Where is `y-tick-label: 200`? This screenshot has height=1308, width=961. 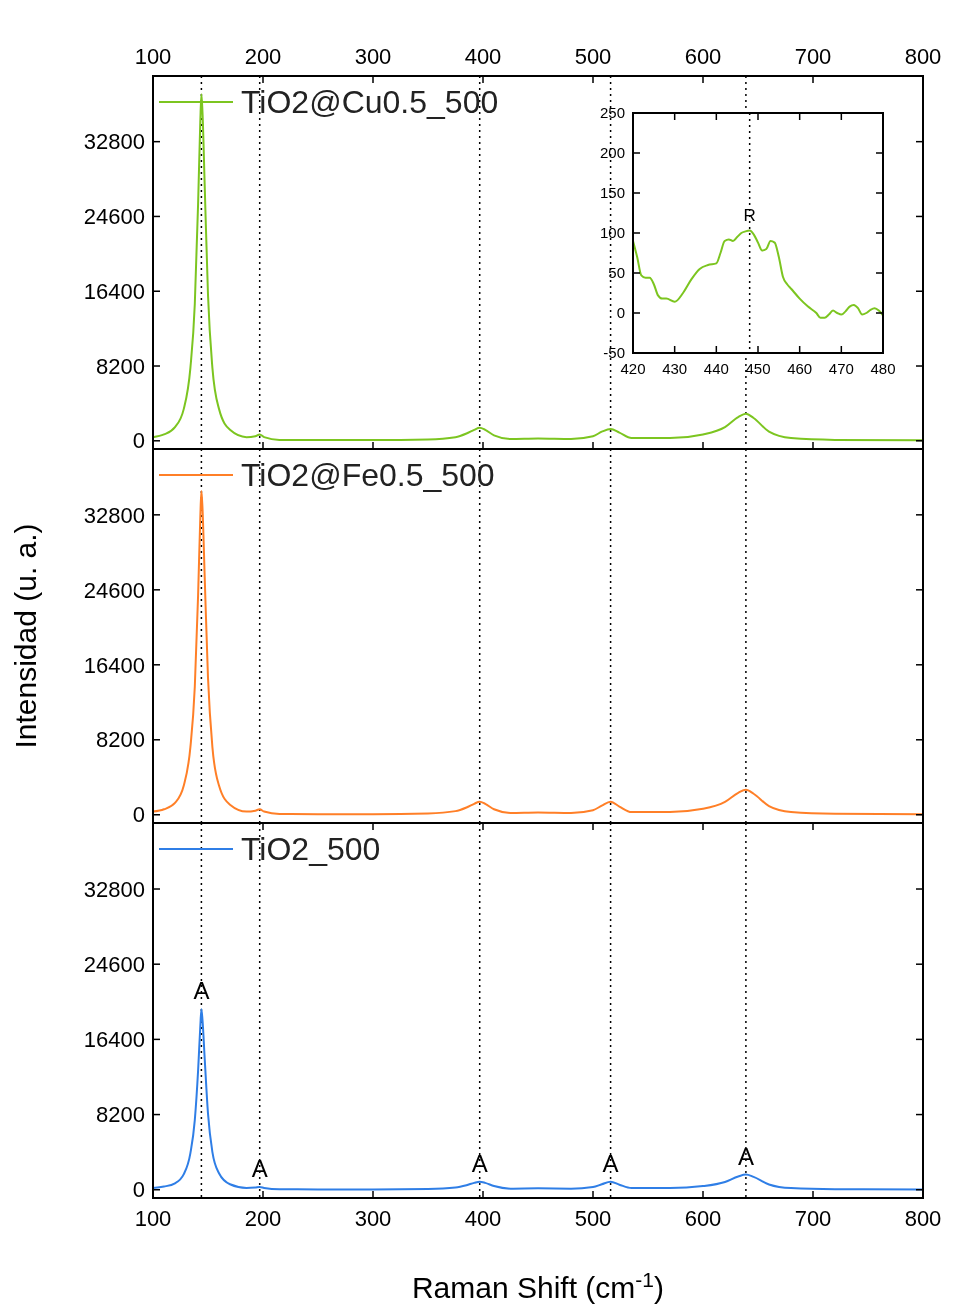
y-tick-label: 200 is located at coordinates (612, 153).